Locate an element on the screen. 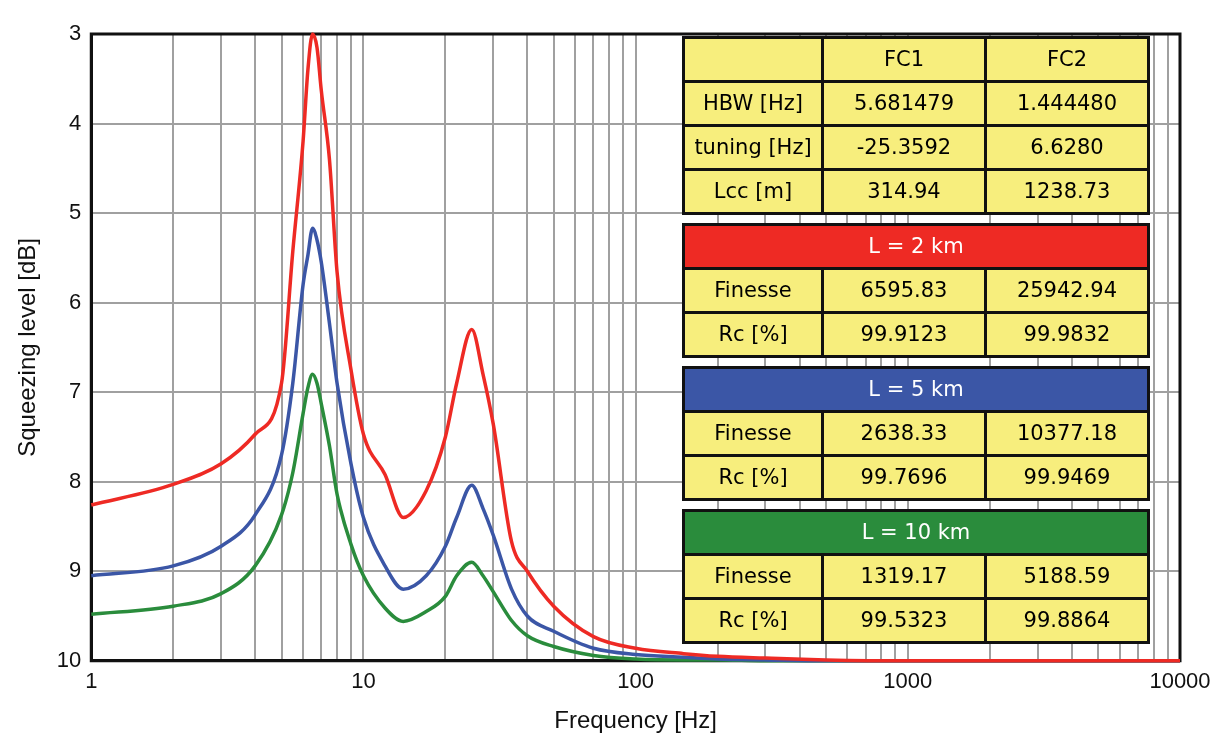  annotation: 6595.83 is located at coordinates (904, 290).